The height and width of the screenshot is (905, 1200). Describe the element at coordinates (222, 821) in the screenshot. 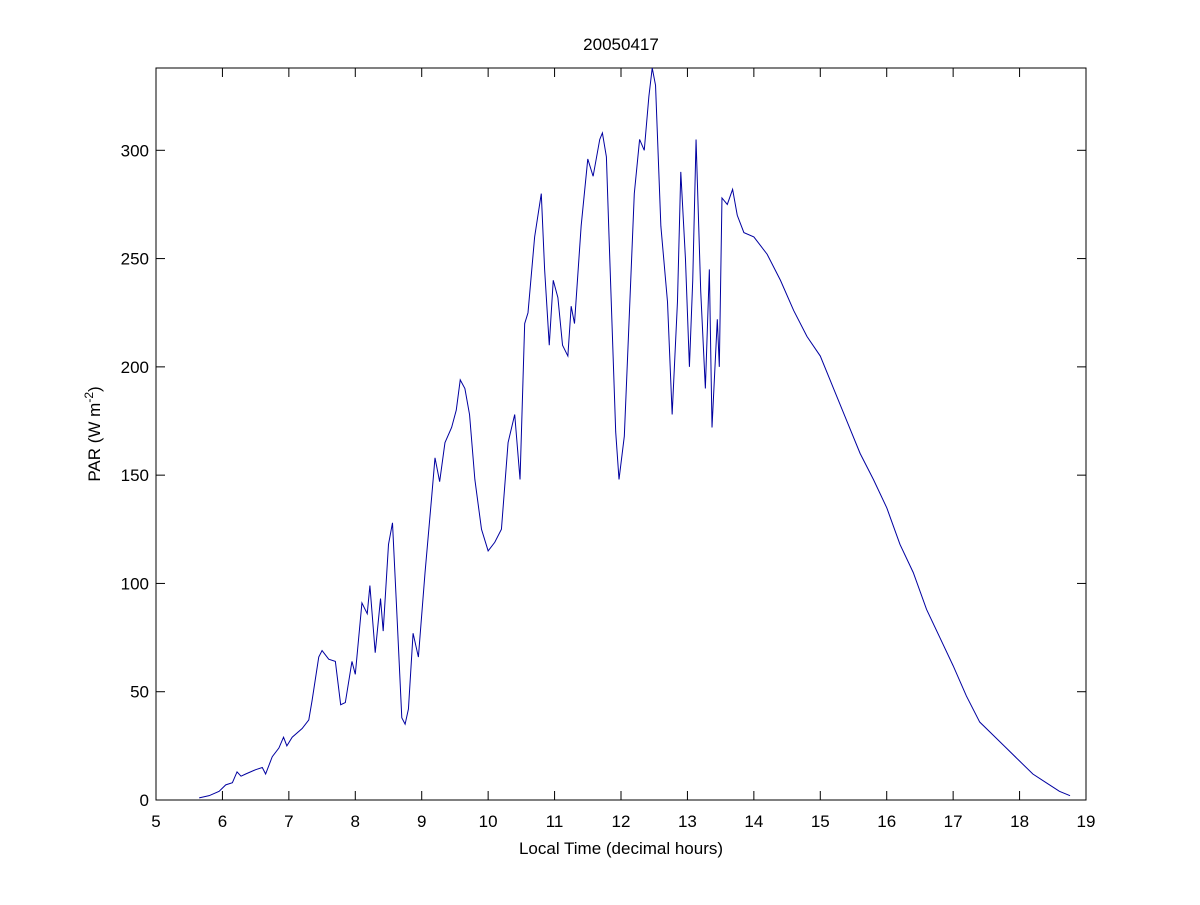

I see `x-tick-label: 6` at that location.